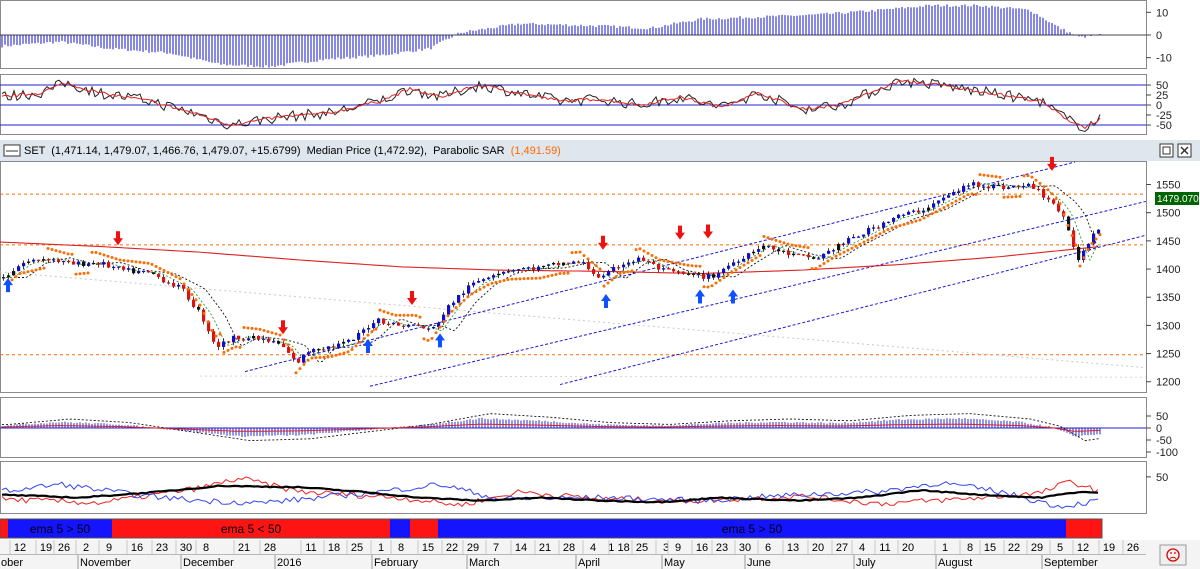 The width and height of the screenshot is (1200, 569). I want to click on date-day-label: 6, so click(768, 548).